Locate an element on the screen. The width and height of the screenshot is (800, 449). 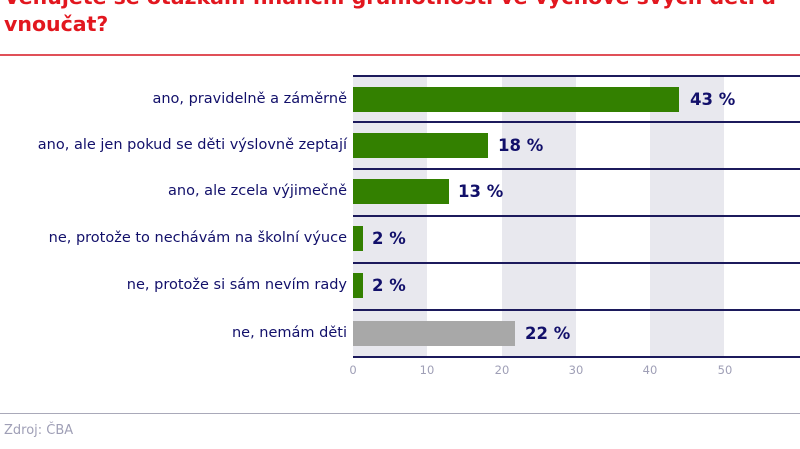
x-tick: 10 is located at coordinates (427, 370).